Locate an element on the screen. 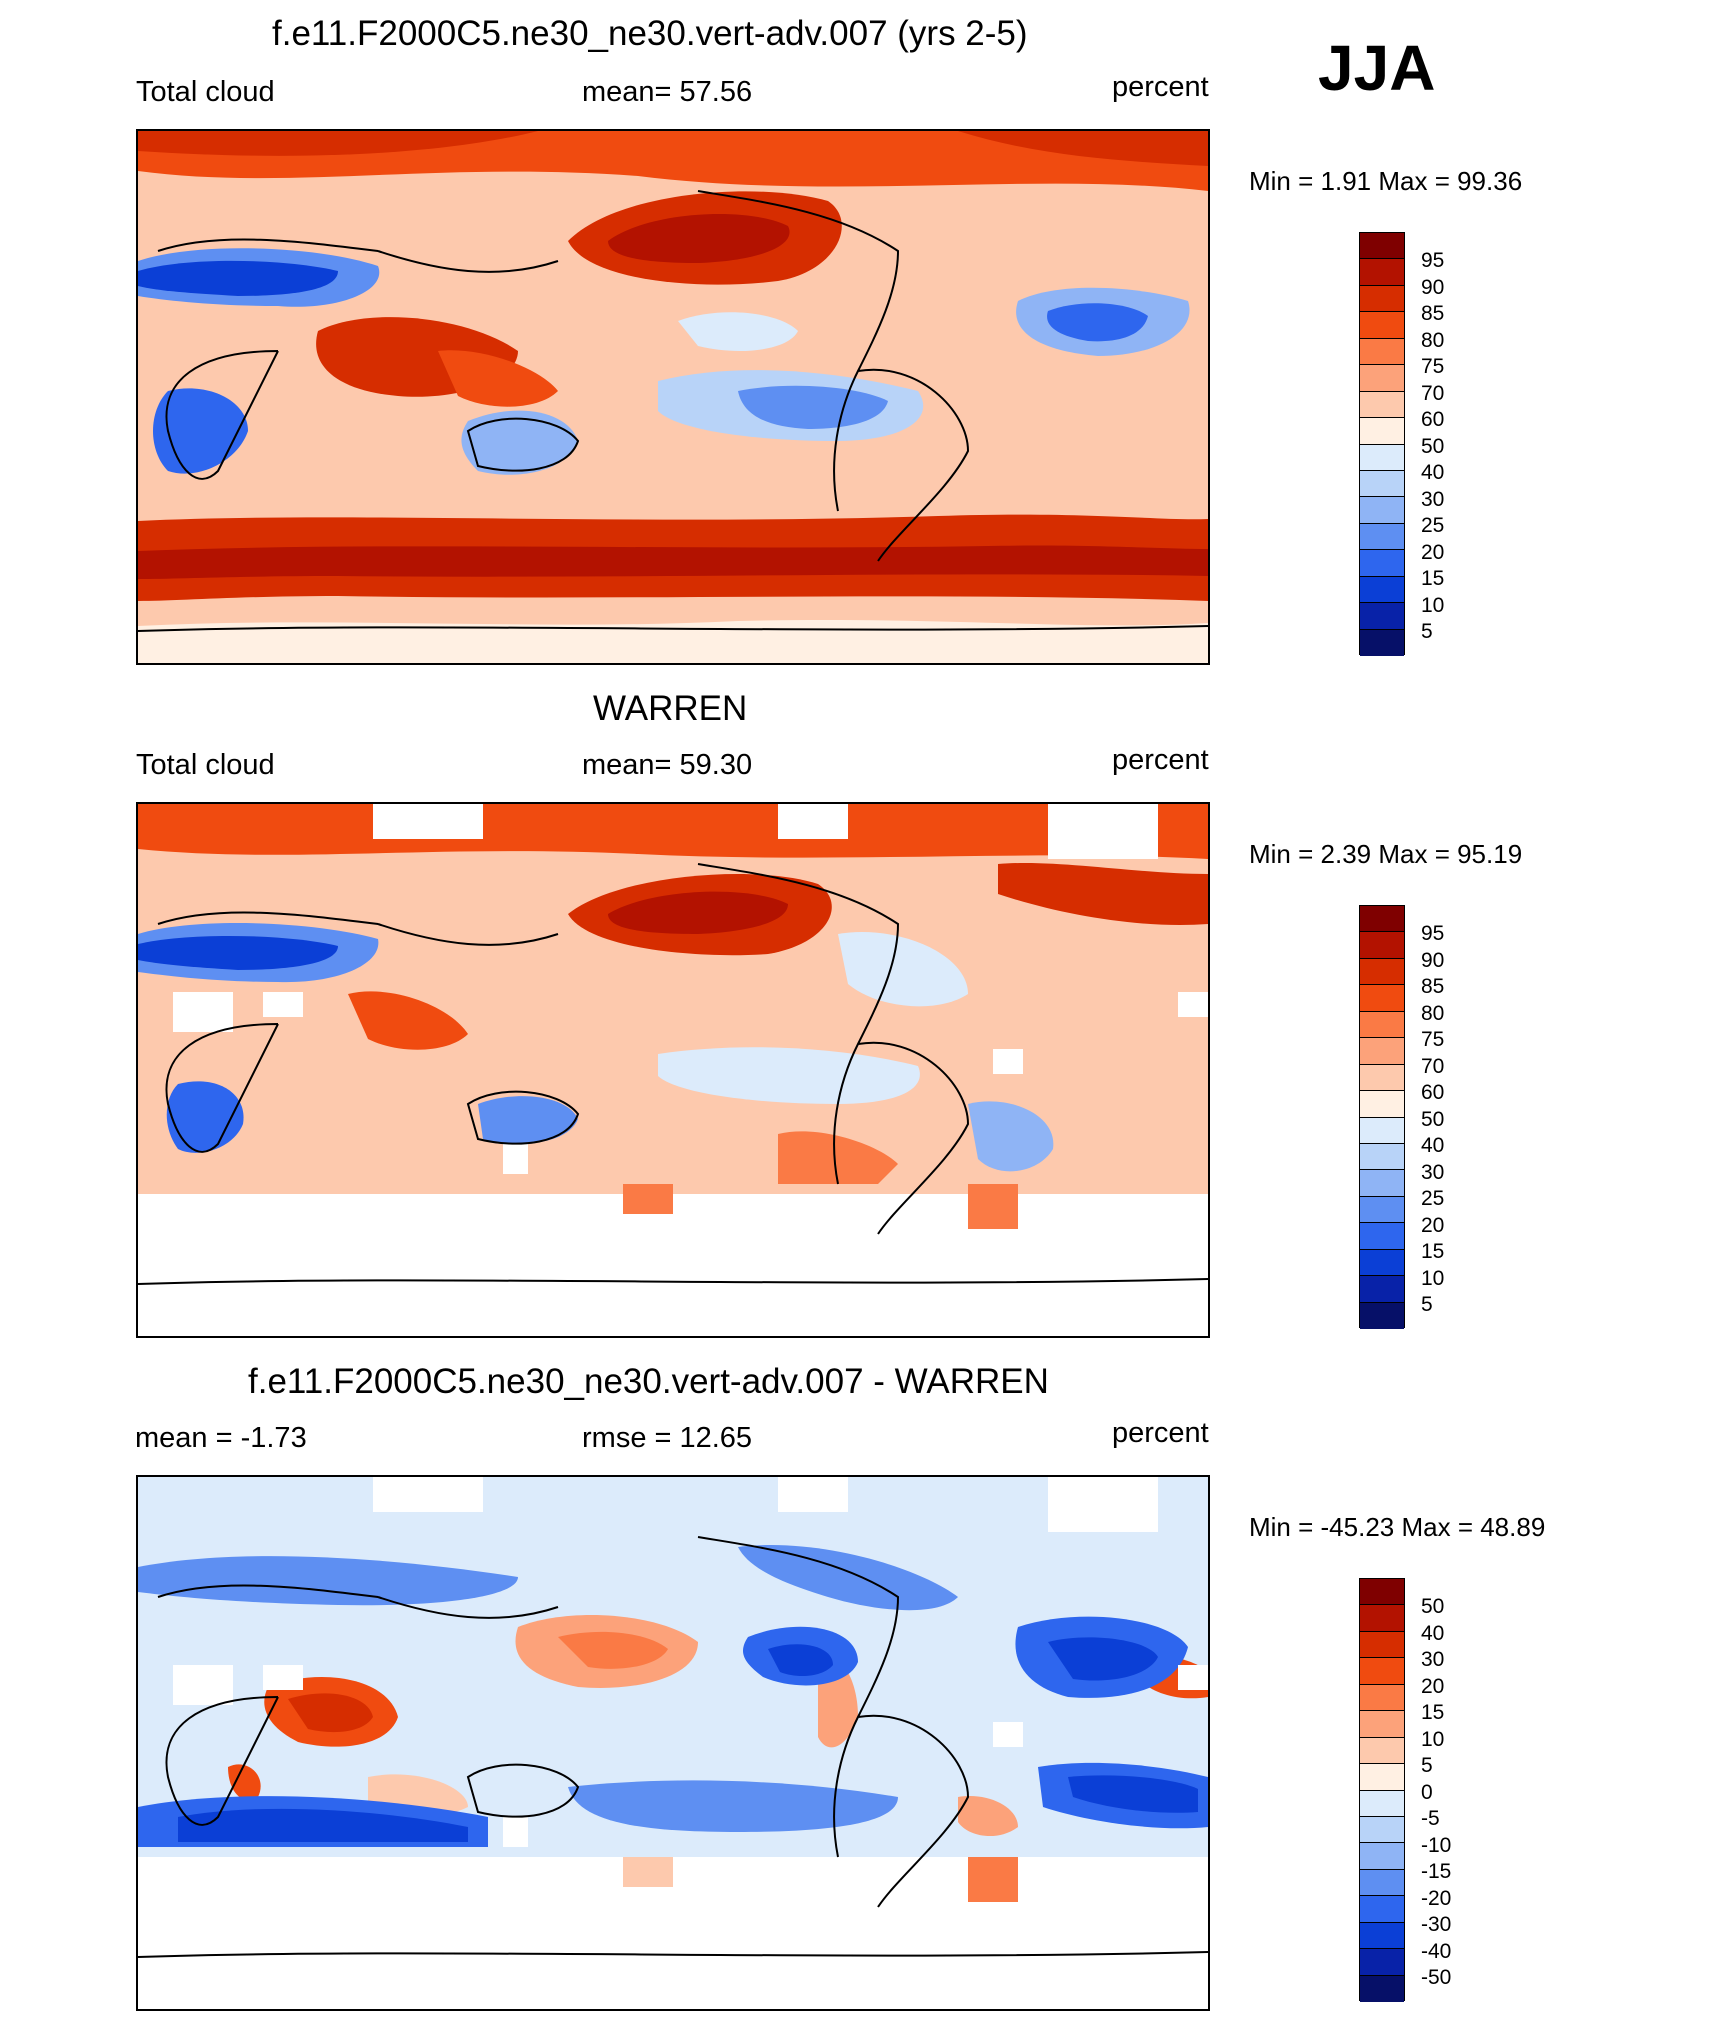 This screenshot has height=2036, width=1710. panel-1-minmax: Min = 1.91 Max = 99.36 is located at coordinates (1386, 181).